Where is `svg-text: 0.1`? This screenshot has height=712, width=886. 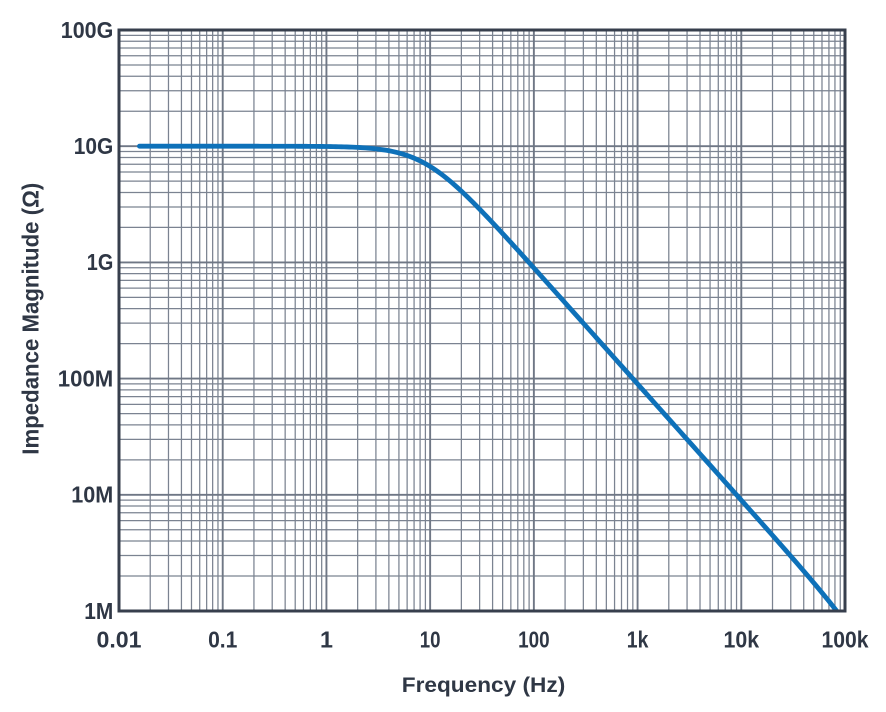 svg-text: 0.1 is located at coordinates (222, 639).